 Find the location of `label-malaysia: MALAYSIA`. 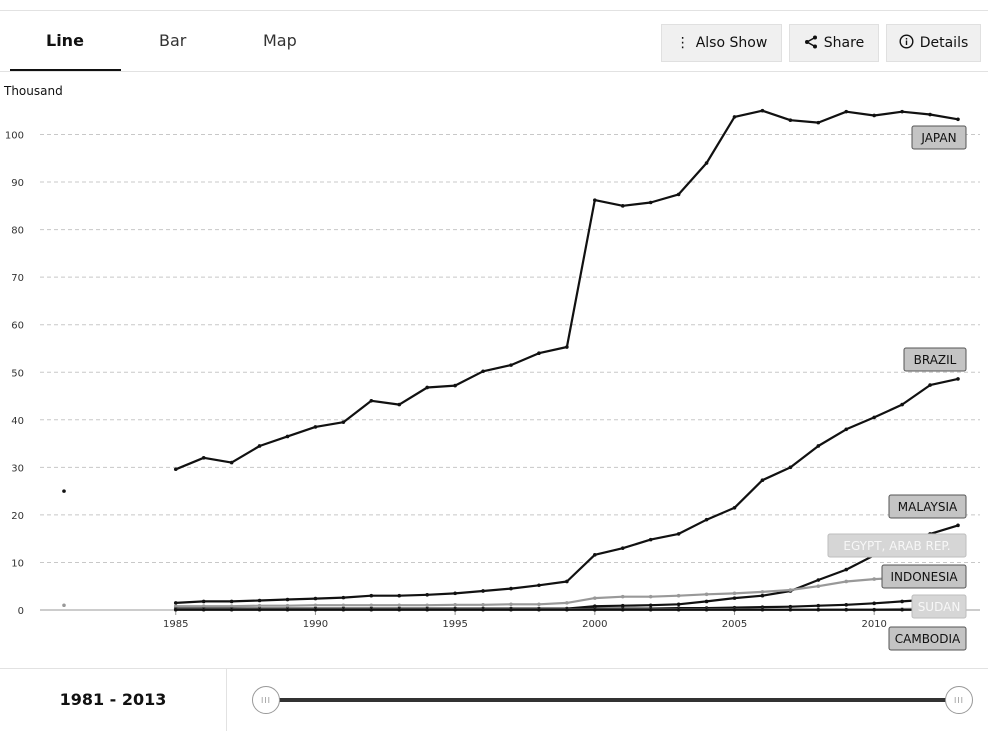

label-malaysia: MALAYSIA is located at coordinates (927, 506).